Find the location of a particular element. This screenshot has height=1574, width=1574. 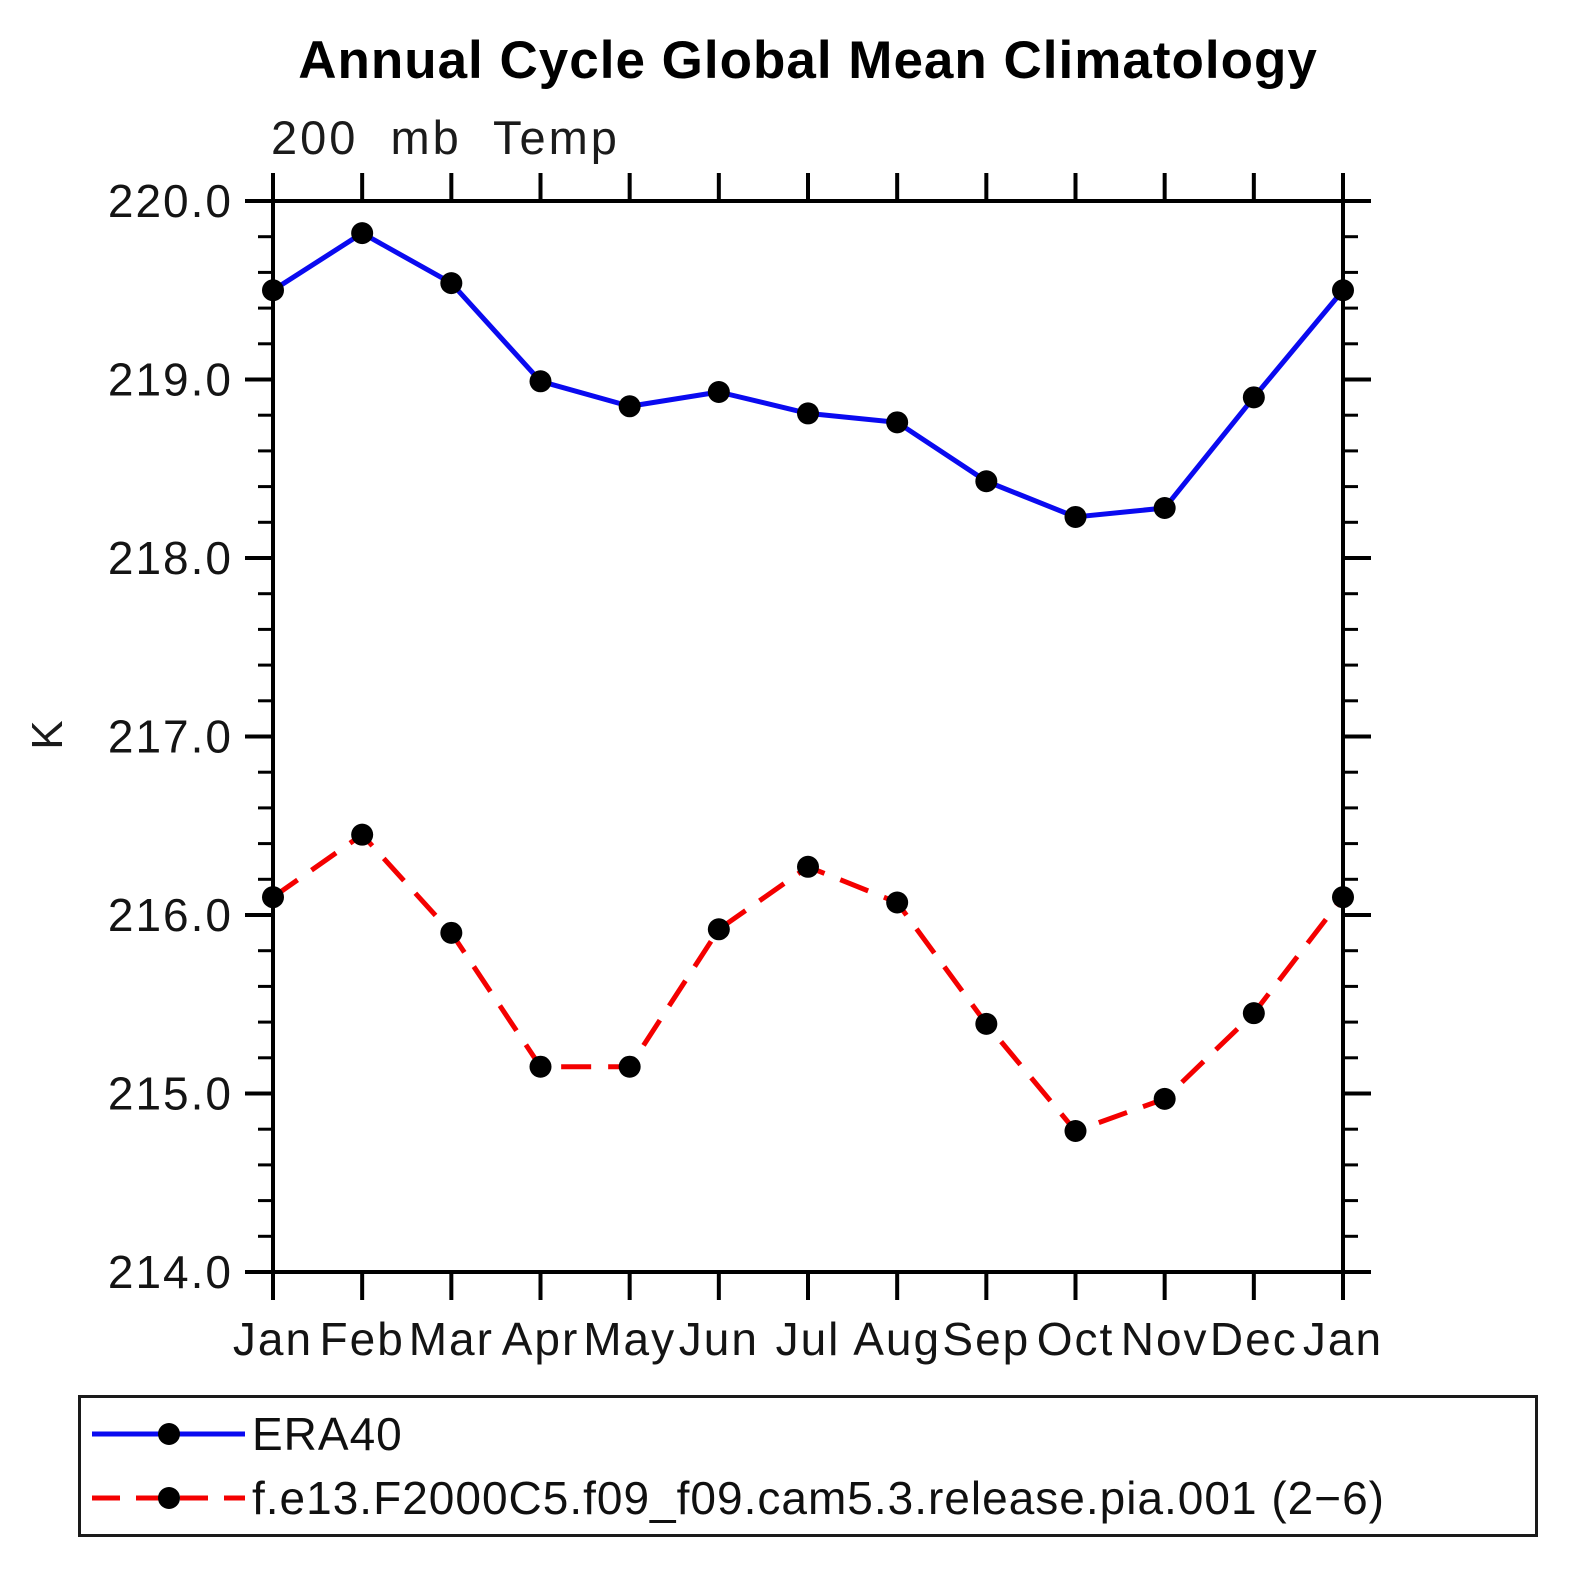

y-tick-label: 219.0 is located at coordinates (170, 380).